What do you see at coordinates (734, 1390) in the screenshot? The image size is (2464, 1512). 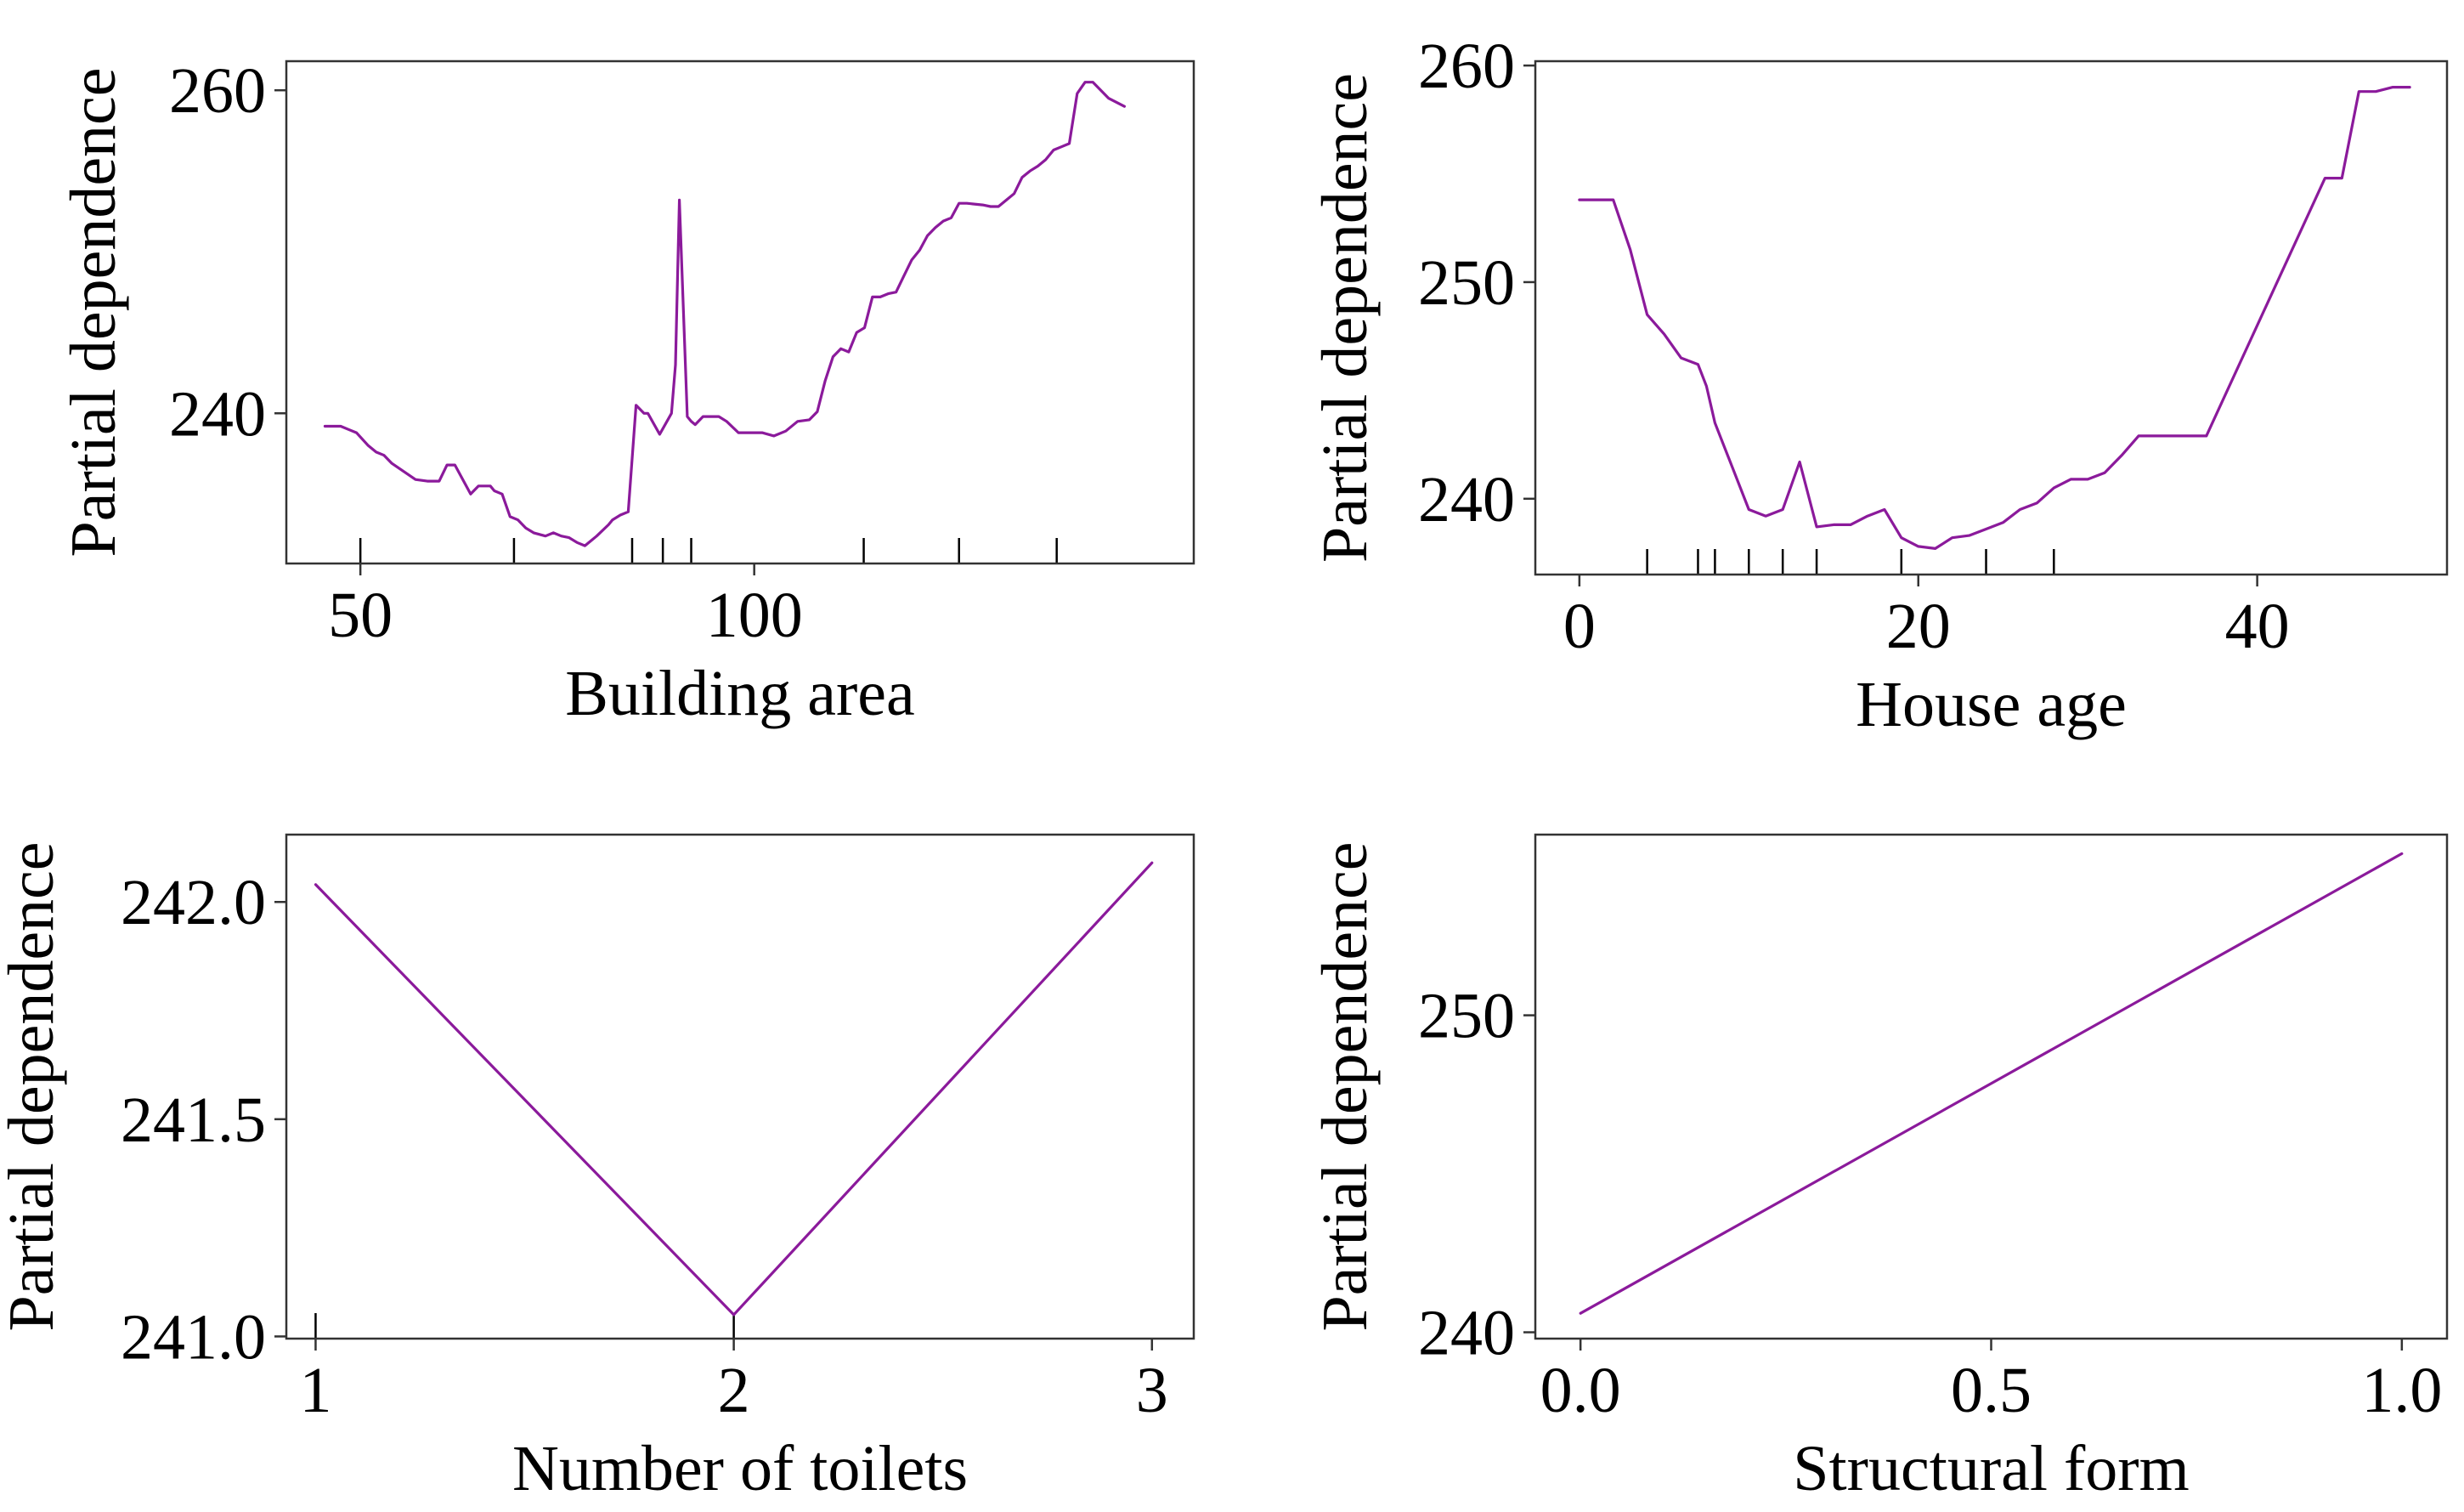 I see `x-tick-label: 2` at bounding box center [734, 1390].